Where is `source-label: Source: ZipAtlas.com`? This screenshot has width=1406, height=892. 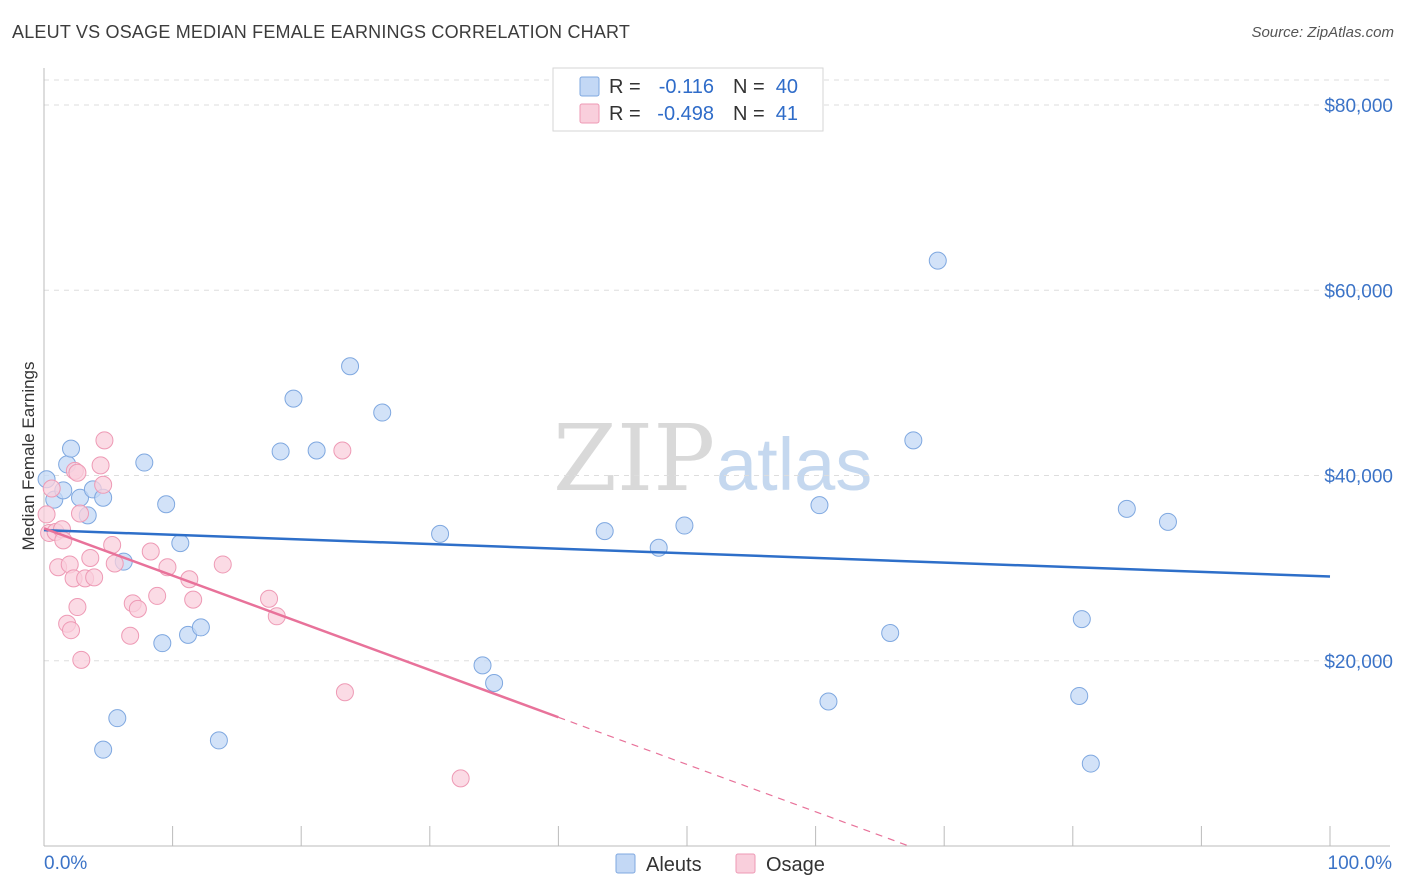
source-label: Source: ZipAtlas.com is located at coordinates (1322, 32).